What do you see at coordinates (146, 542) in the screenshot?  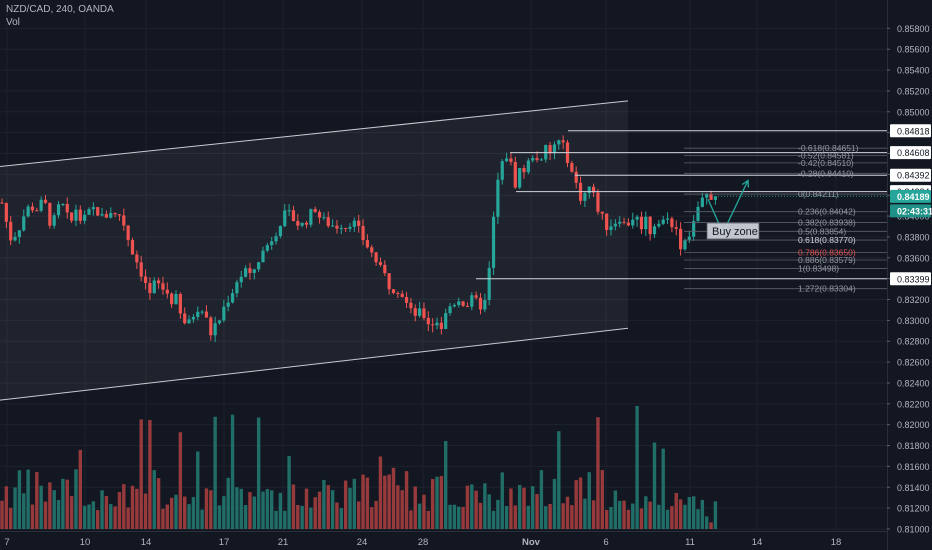 I see `time-axis-tick-label: 14` at bounding box center [146, 542].